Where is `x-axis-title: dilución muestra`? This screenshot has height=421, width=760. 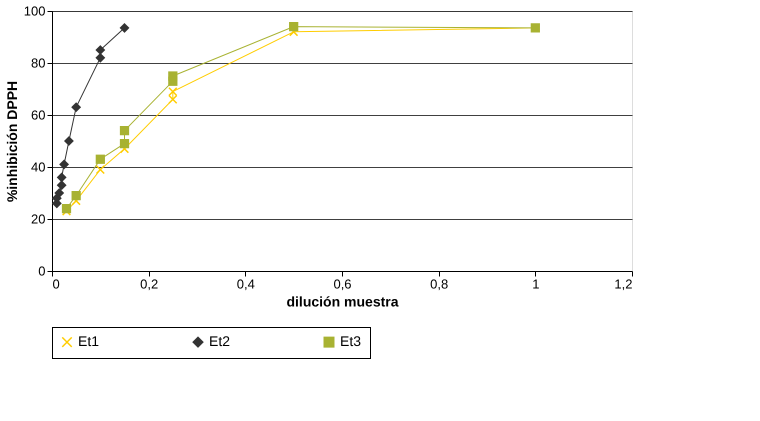 x-axis-title: dilución muestra is located at coordinates (342, 302).